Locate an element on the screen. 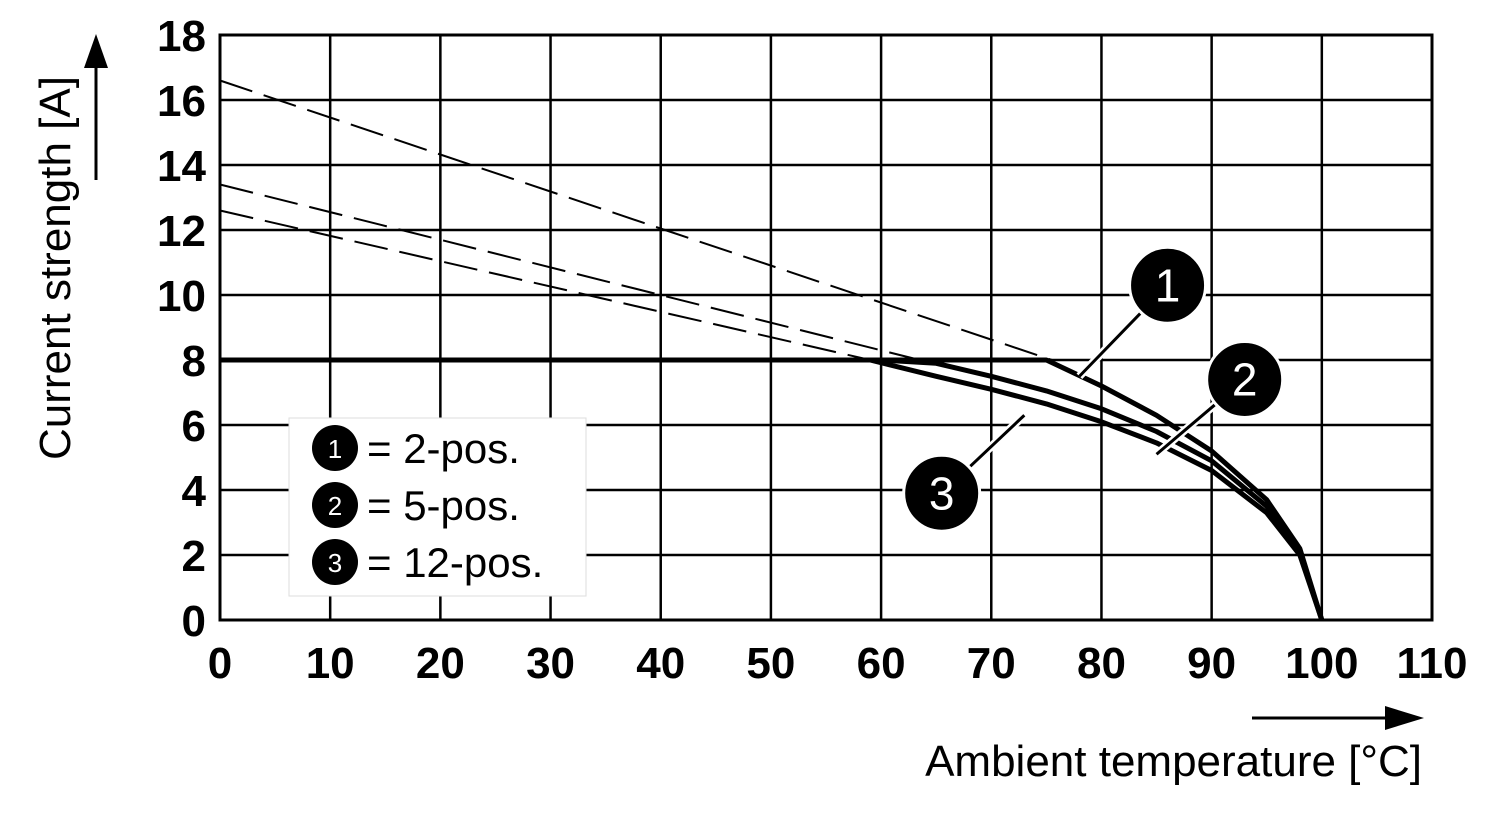  x-axis-arrowhead is located at coordinates (1404, 718).